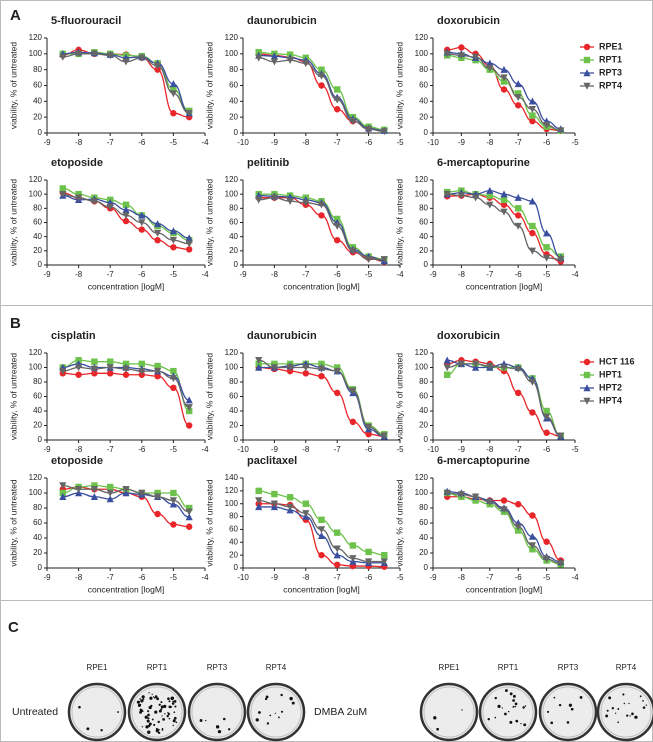  I want to click on x-axis-label: concentration [logM], so click(321, 589).